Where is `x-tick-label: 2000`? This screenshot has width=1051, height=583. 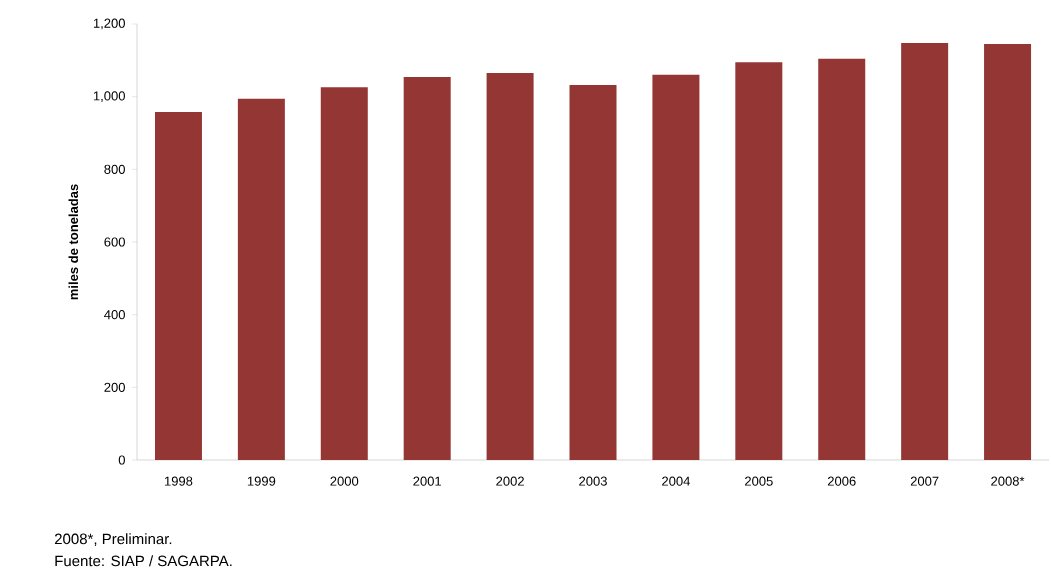
x-tick-label: 2000 is located at coordinates (344, 481).